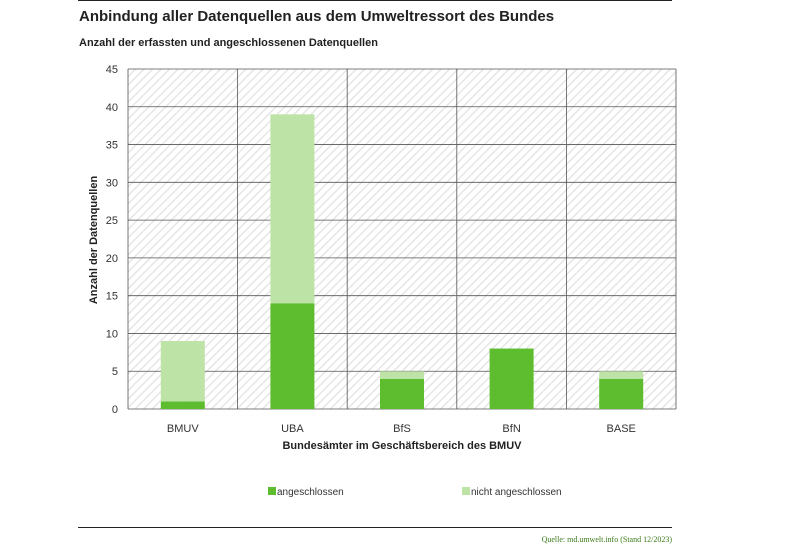  Describe the element at coordinates (292, 429) in the screenshot. I see `x-tick-label: UBA` at that location.